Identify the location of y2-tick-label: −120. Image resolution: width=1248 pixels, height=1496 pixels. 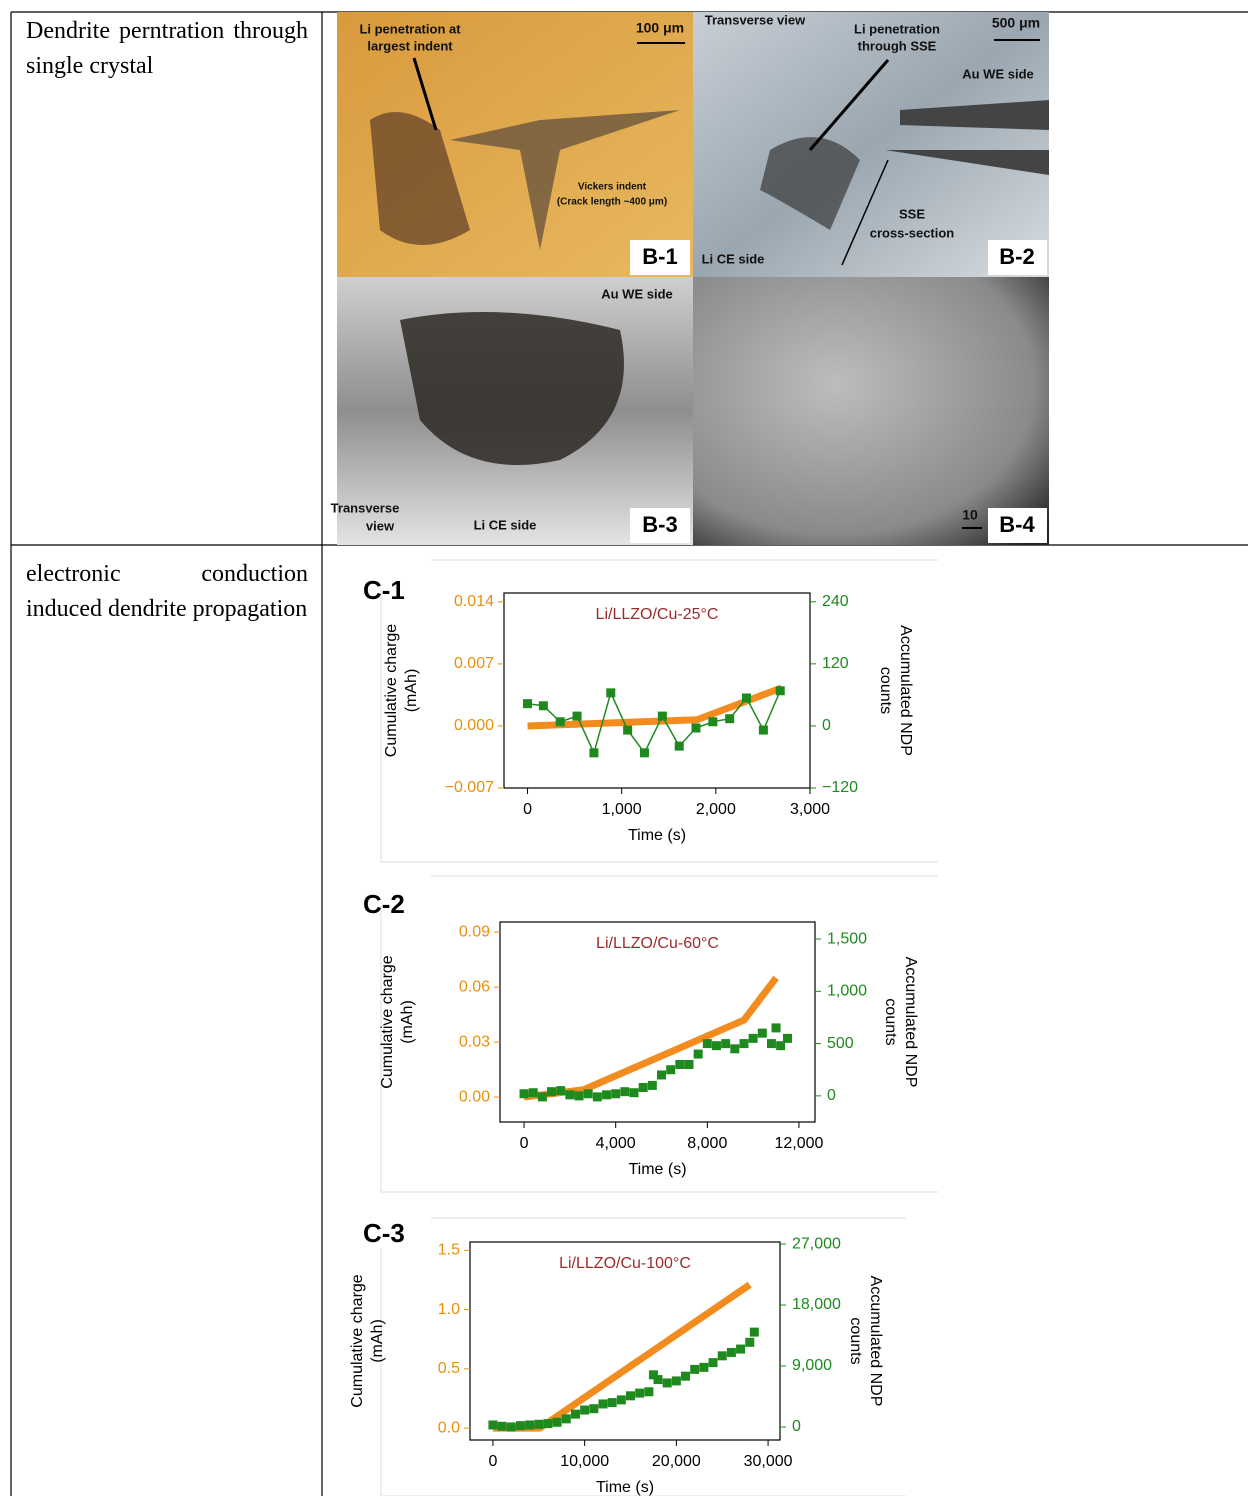
(840, 787).